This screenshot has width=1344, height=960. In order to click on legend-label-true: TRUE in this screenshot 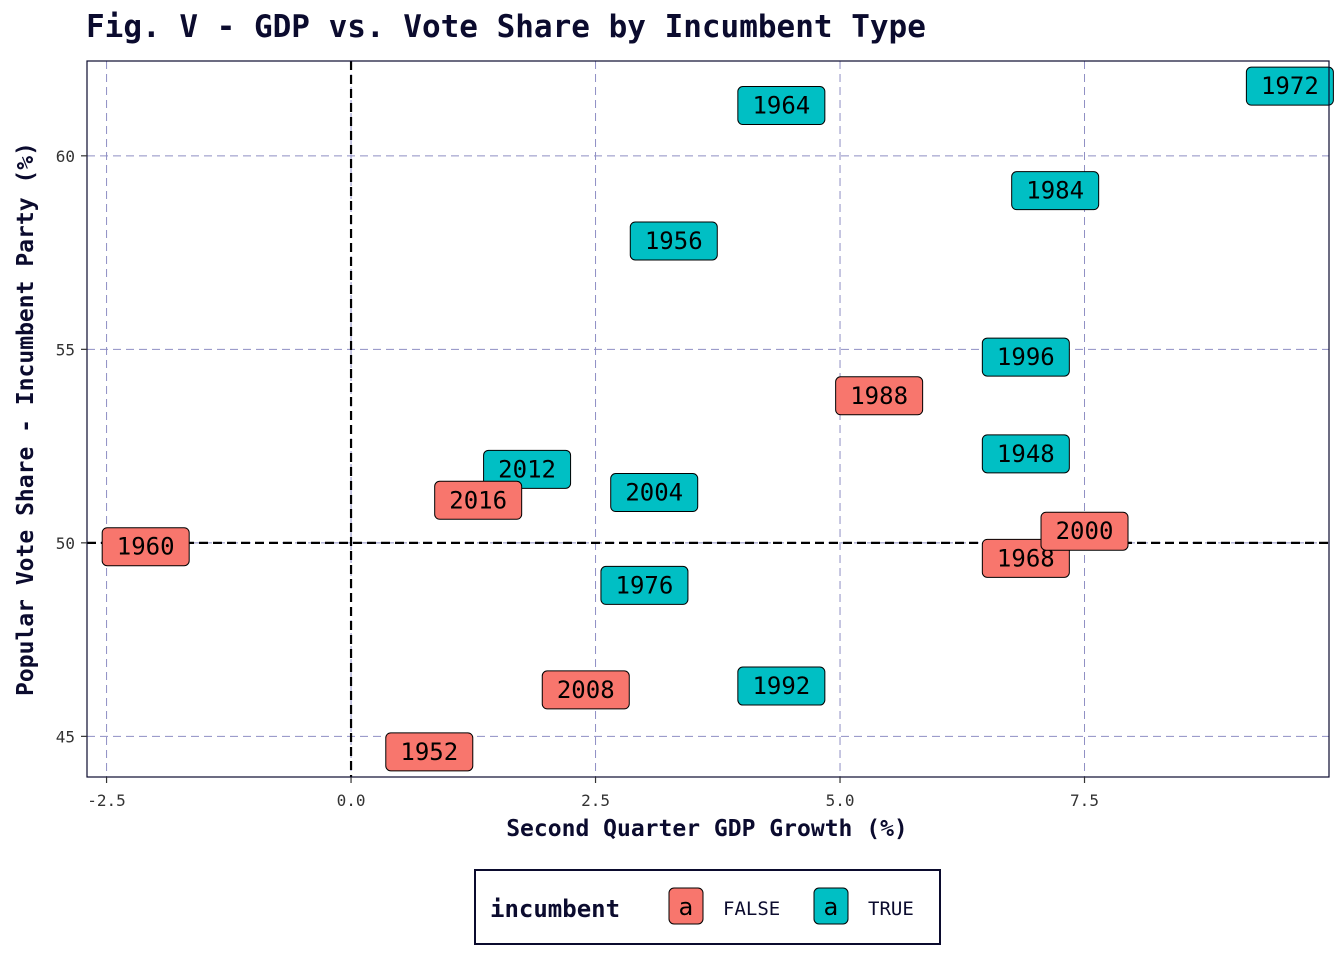, I will do `click(891, 909)`.